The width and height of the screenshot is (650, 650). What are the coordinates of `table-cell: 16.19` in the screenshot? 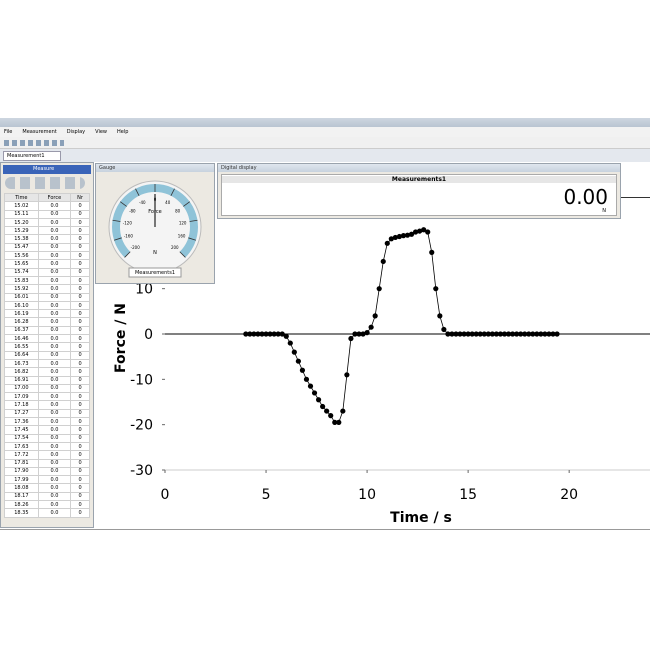 It's located at (21, 314).